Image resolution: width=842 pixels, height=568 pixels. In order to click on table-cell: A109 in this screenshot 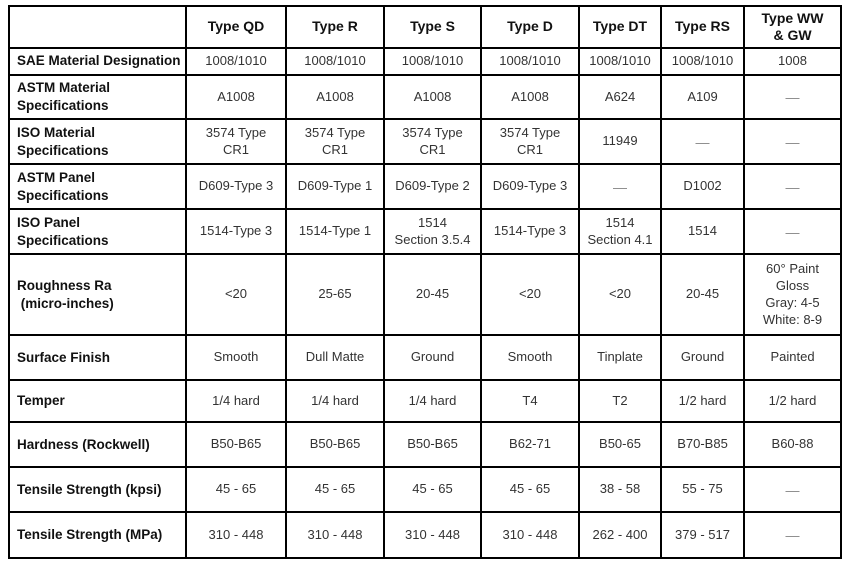, I will do `click(702, 97)`.